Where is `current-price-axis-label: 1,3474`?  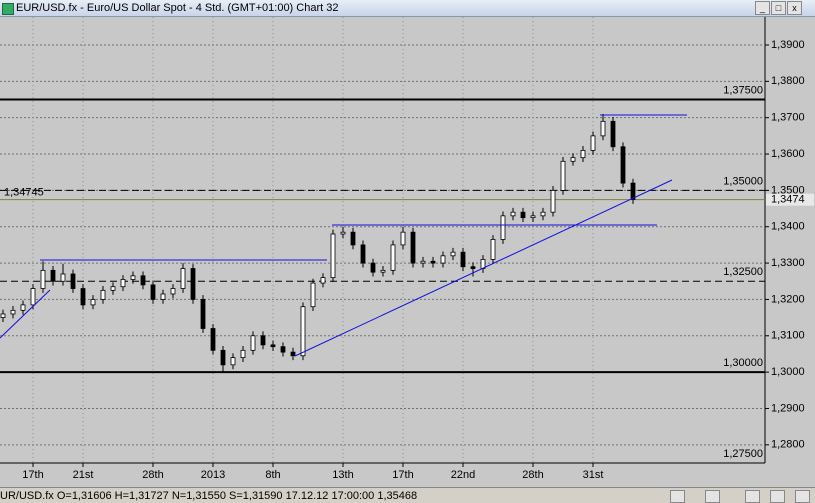 current-price-axis-label: 1,3474 is located at coordinates (788, 200).